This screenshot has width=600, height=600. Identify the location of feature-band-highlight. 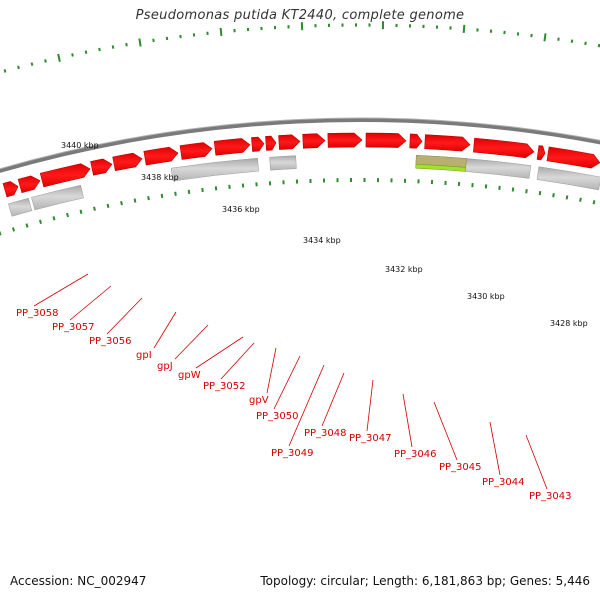
(441, 167).